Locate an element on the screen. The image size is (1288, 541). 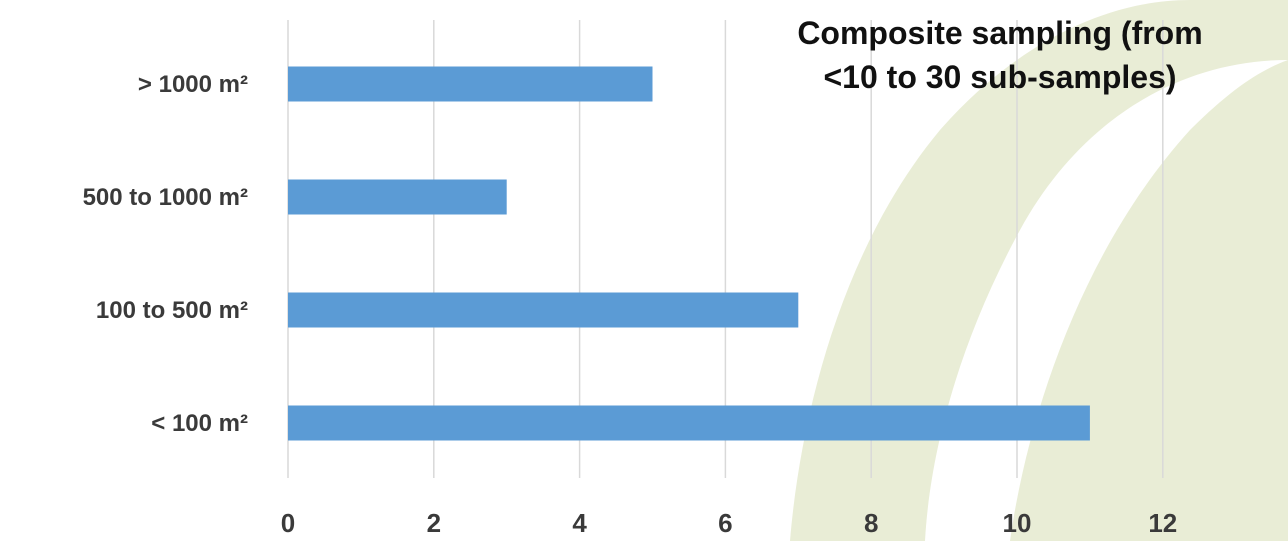
category-label: 500 to 1000 m² is located at coordinates (165, 197).